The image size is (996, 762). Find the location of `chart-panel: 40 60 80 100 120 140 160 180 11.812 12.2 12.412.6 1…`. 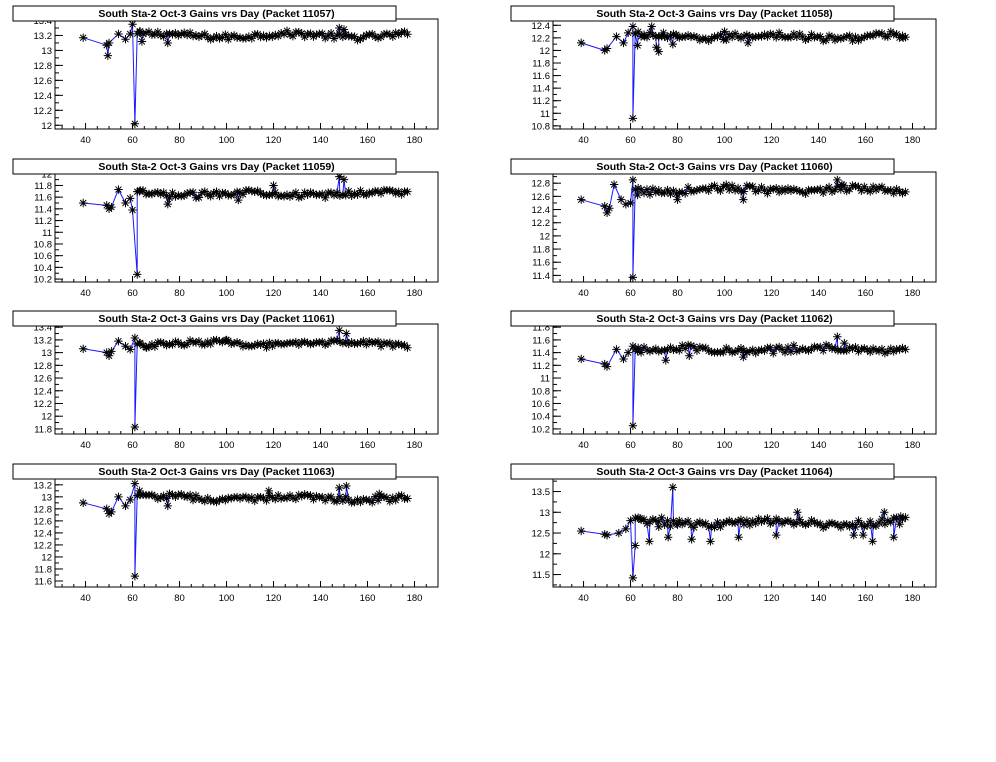

chart-panel: 40 60 80 100 120 140 160 180 11.812 12.2 12.412.6 1… is located at coordinates (225, 380).